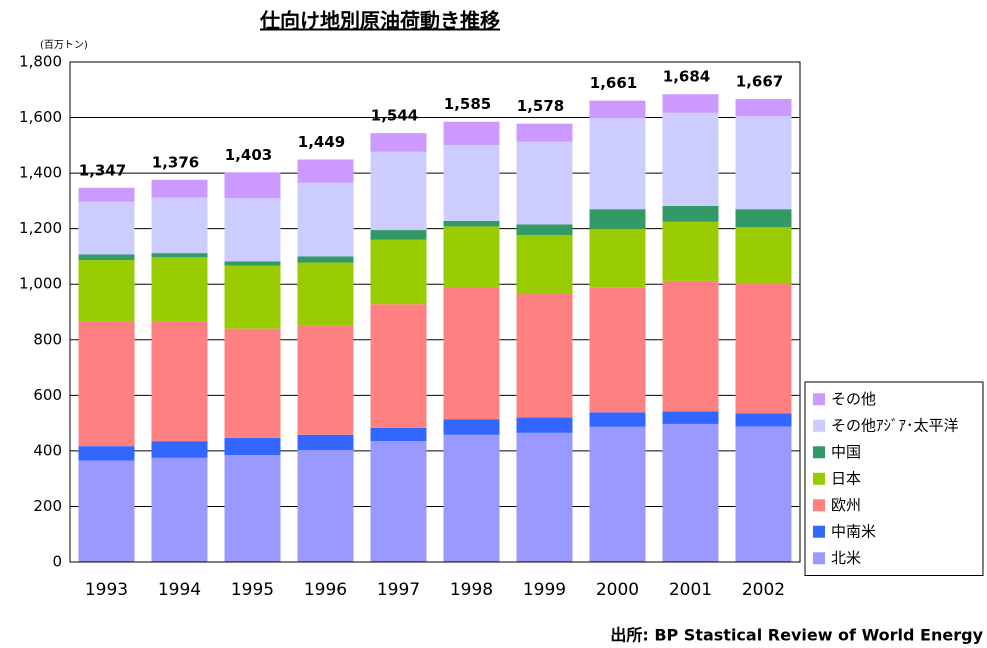 The height and width of the screenshot is (648, 987). I want to click on legend-label: その他, so click(853, 399).